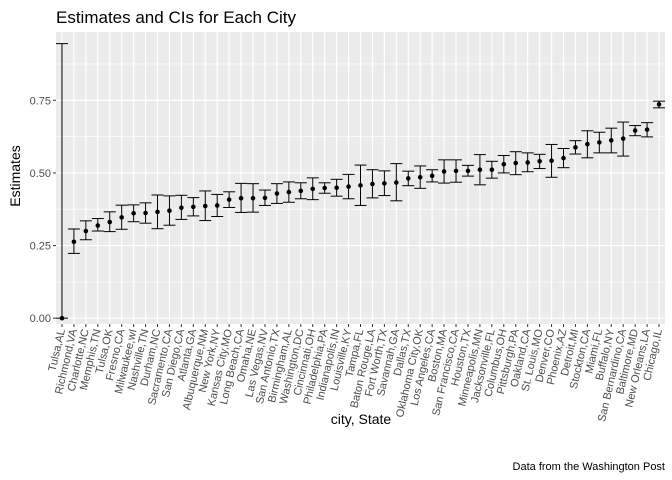  Describe the element at coordinates (589, 467) in the screenshot. I see `chart-caption: Data from the Washington Post` at that location.